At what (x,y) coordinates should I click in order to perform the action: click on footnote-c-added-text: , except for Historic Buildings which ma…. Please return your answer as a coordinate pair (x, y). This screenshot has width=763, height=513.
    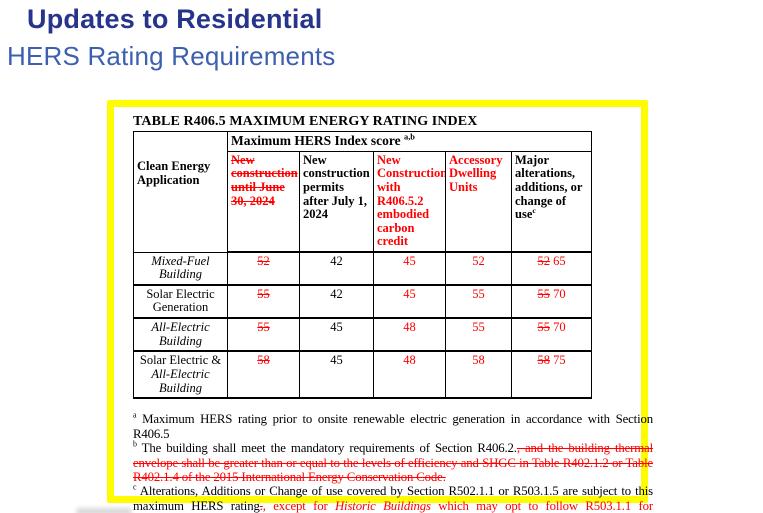
    Looking at the image, I should click on (457, 505).